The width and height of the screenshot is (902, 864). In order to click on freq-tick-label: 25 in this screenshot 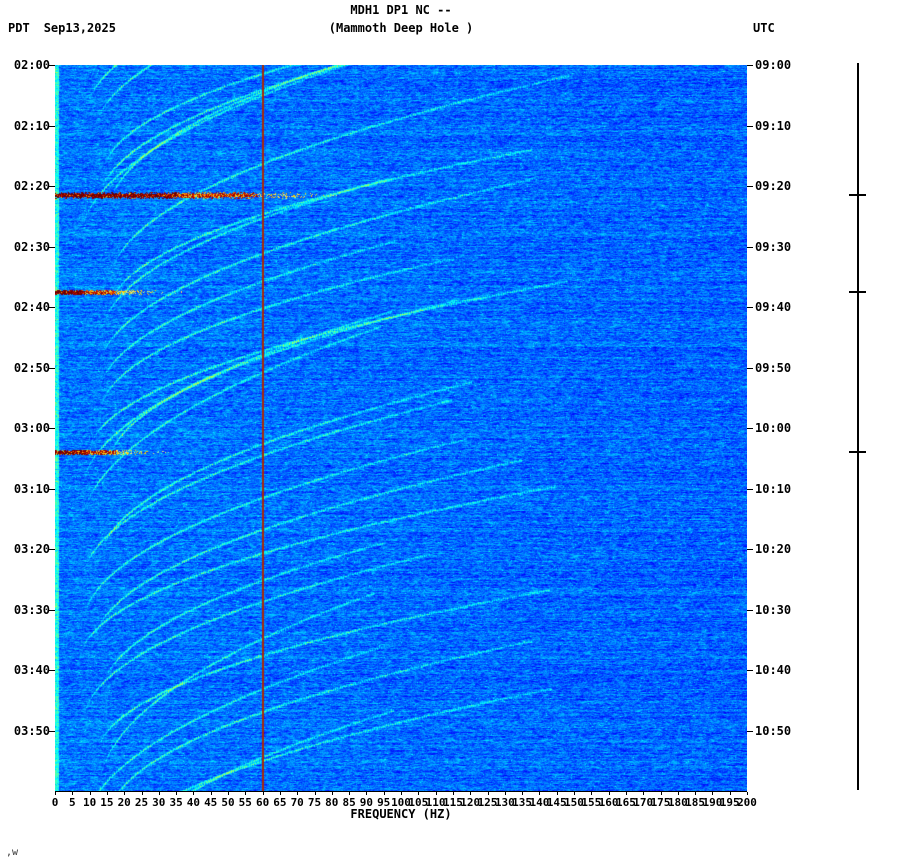, I will do `click(141, 802)`.